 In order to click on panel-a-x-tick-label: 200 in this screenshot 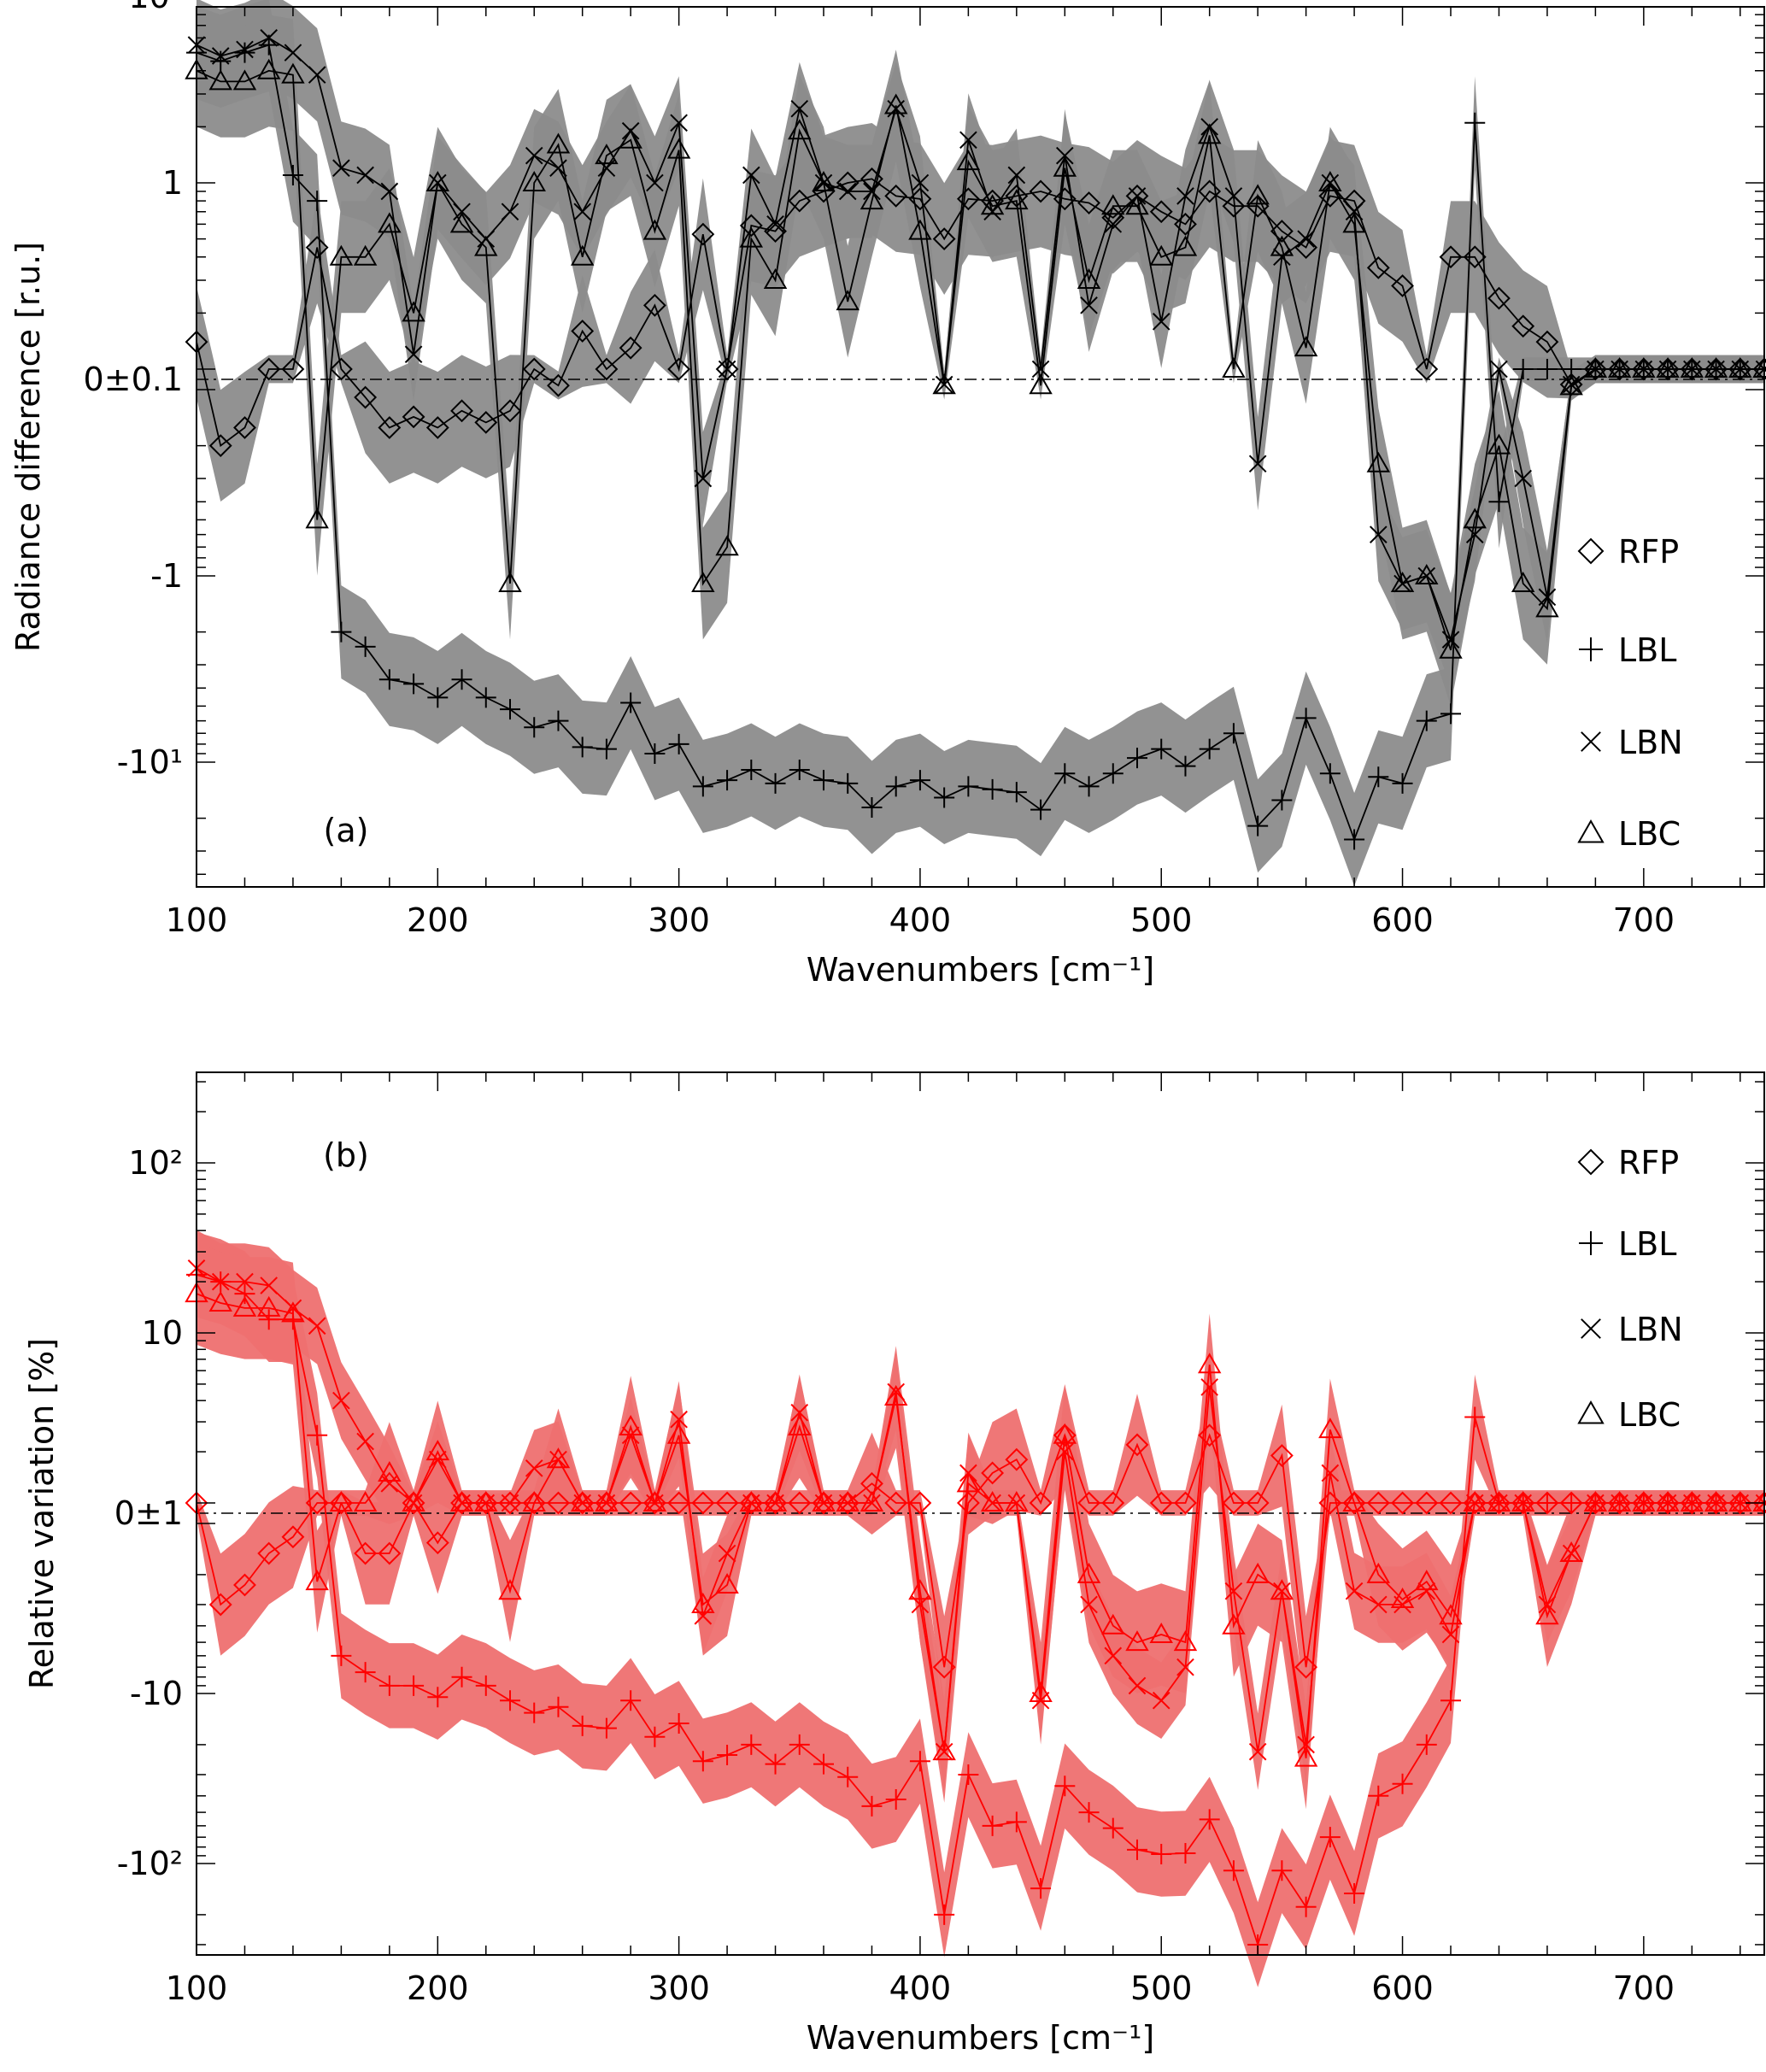, I will do `click(438, 920)`.